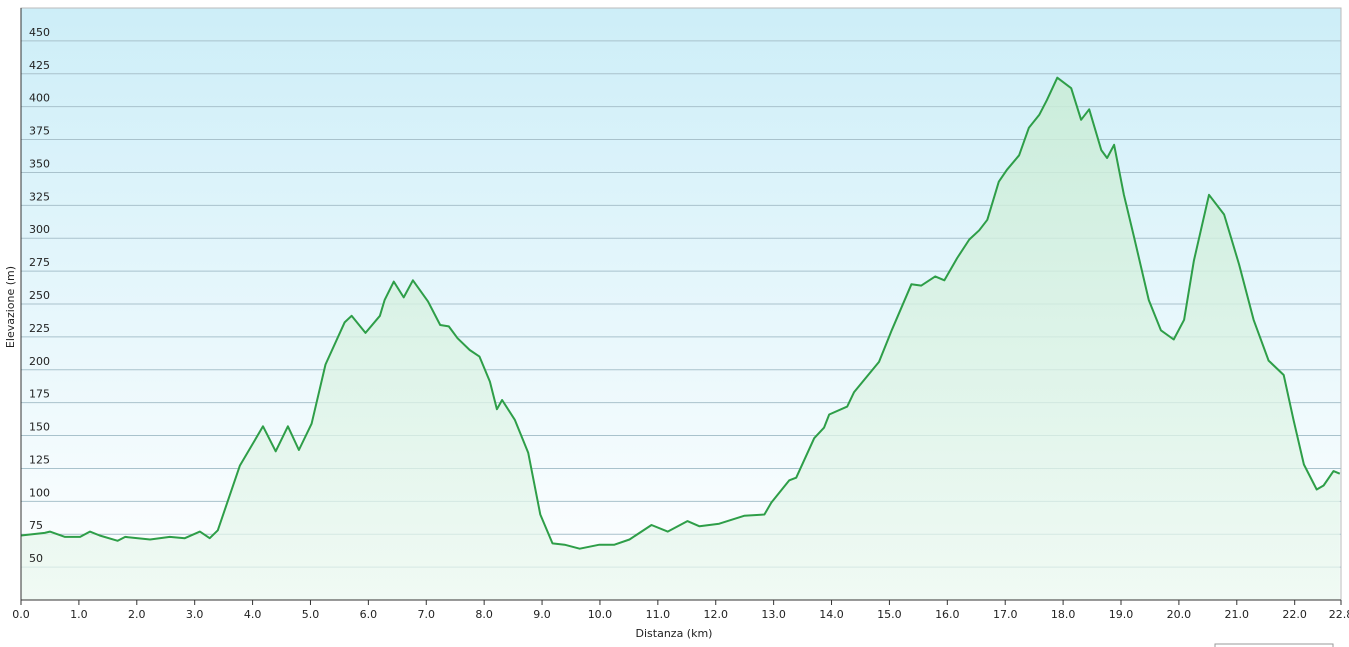 The height and width of the screenshot is (647, 1349). I want to click on y-tick-label: 350, so click(39, 163).